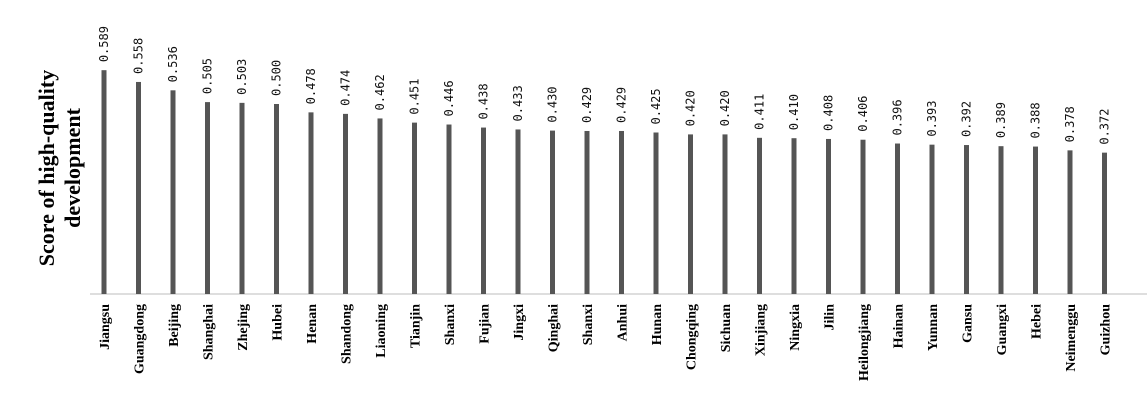  Describe the element at coordinates (312, 324) in the screenshot. I see `category-label-7: Henan` at that location.